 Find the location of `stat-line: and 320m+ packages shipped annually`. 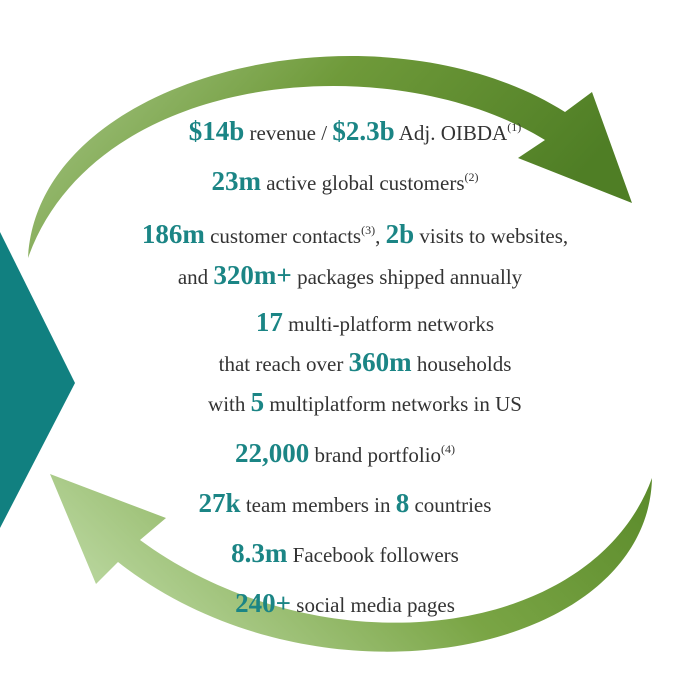

stat-line: and 320m+ packages shipped annually is located at coordinates (350, 275).